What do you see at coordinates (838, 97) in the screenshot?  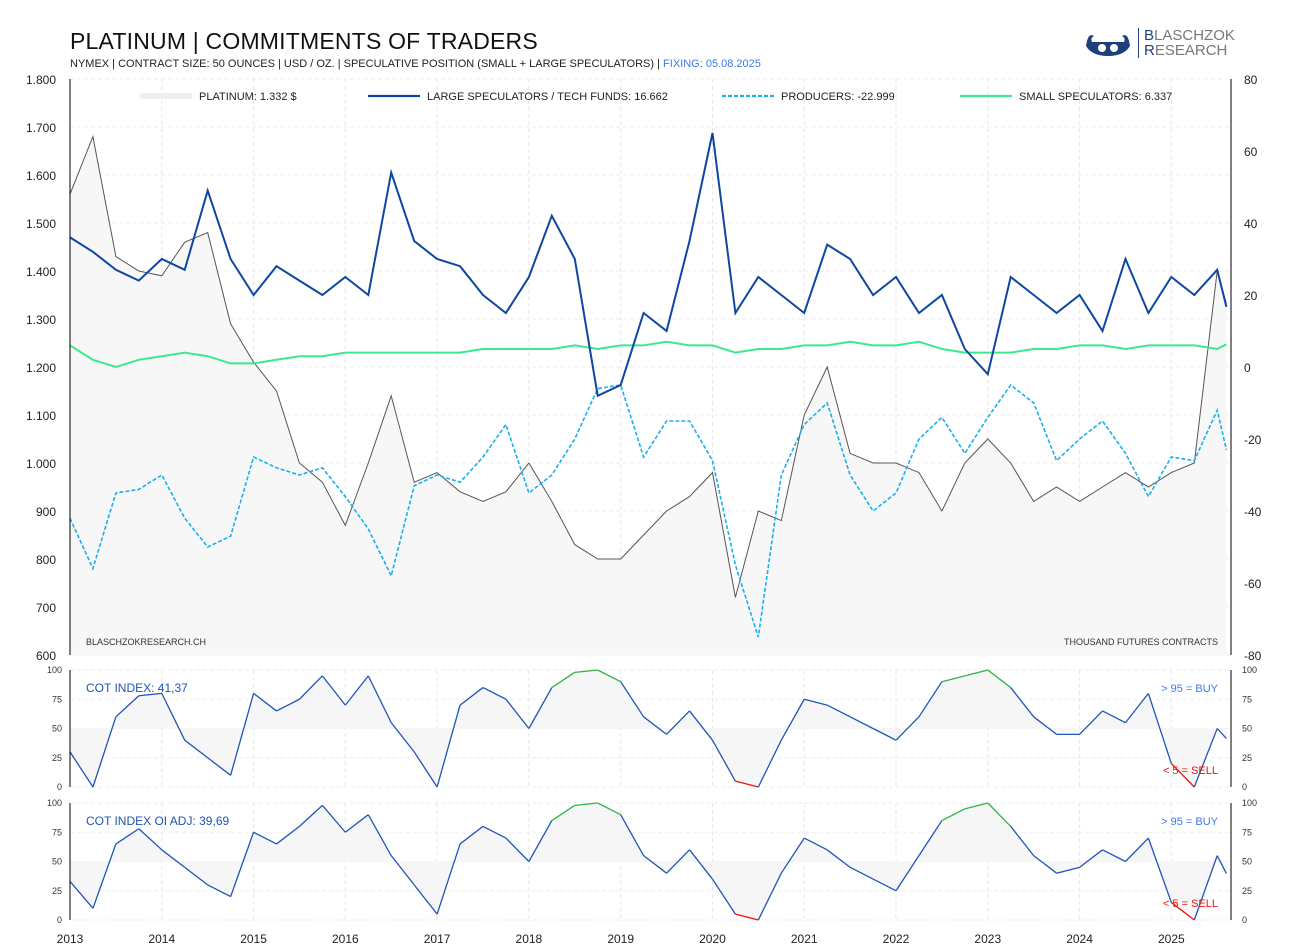 I see `legend-label: PRODUCERS: -22.999` at bounding box center [838, 97].